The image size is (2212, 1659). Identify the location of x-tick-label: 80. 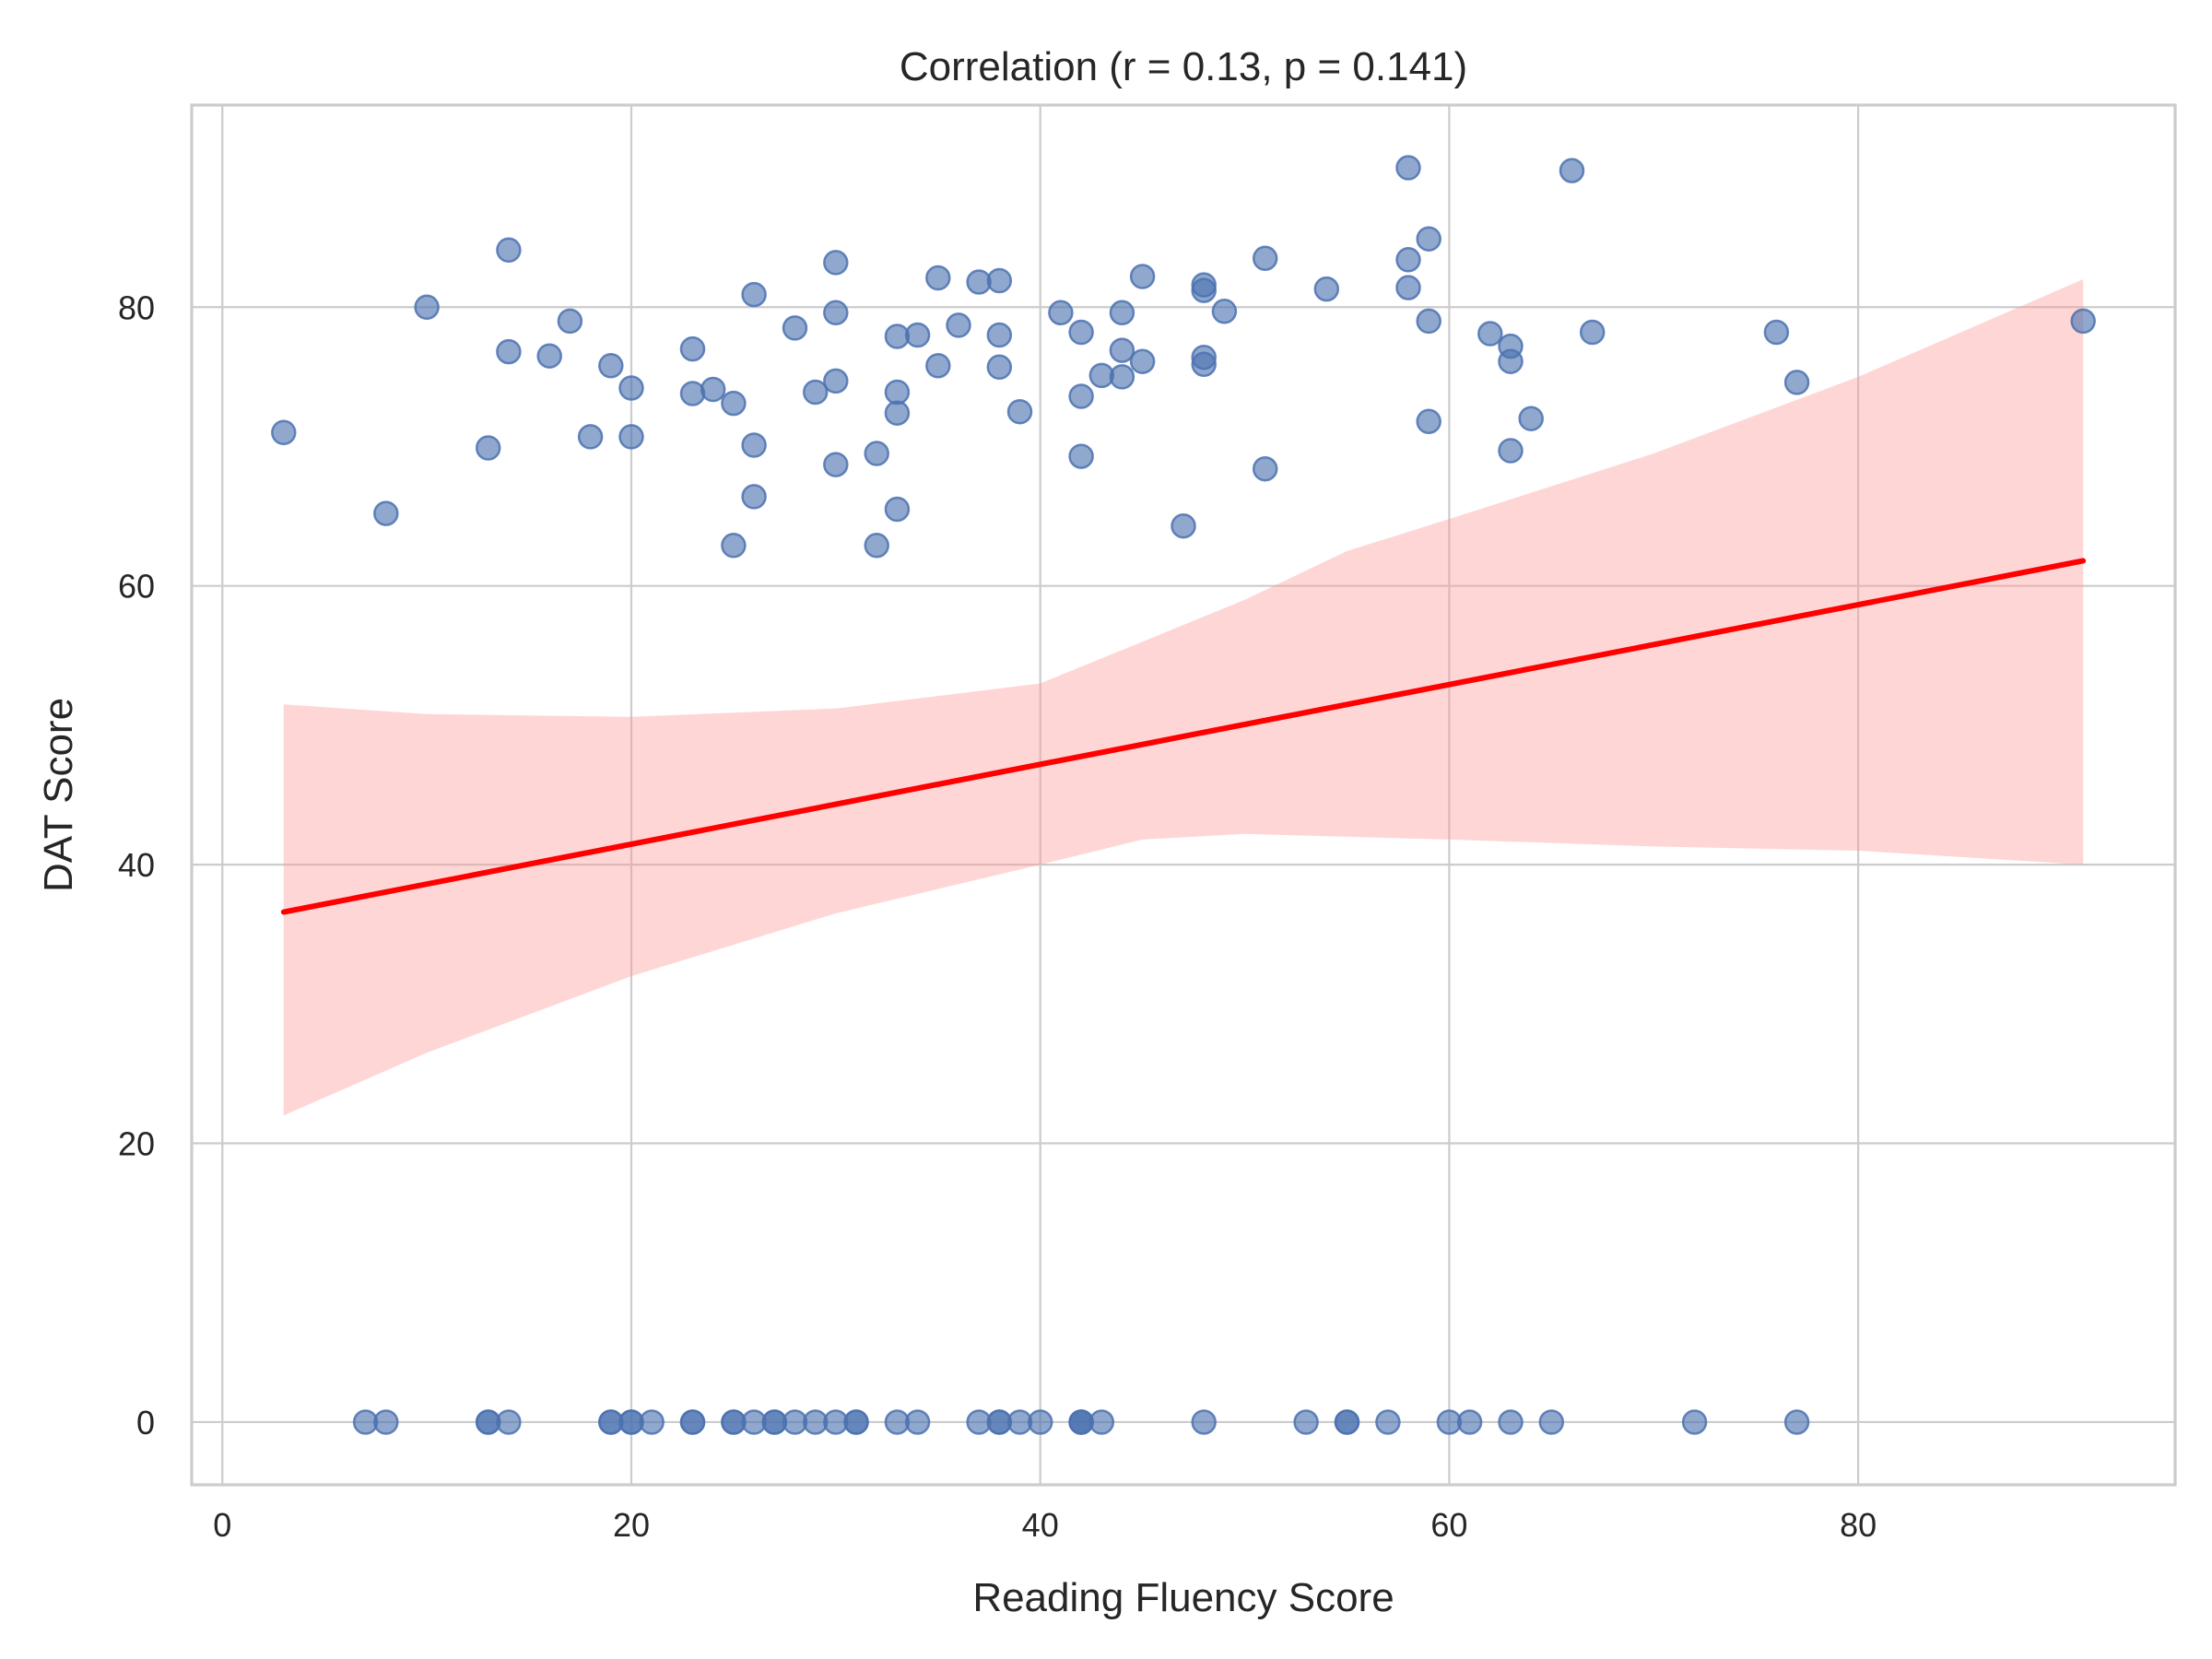
(1858, 1525).